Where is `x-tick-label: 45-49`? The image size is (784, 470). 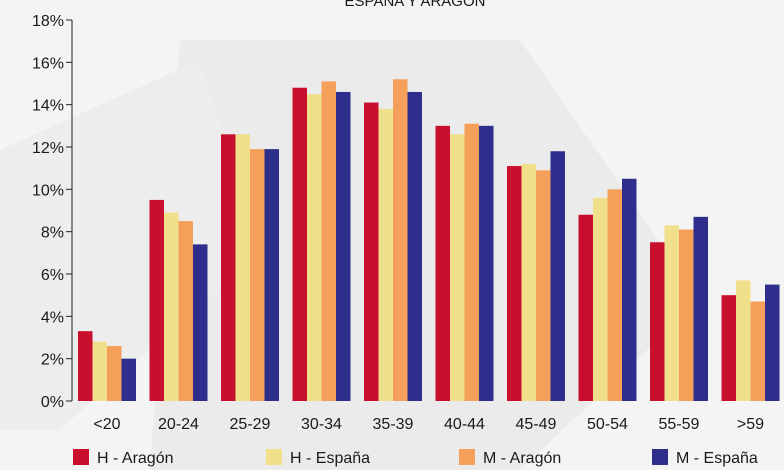
x-tick-label: 45-49 is located at coordinates (536, 424).